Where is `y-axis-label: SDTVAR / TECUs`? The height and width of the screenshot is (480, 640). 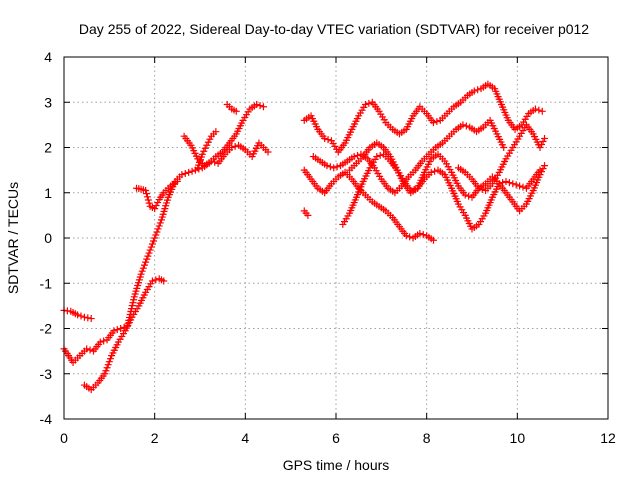 y-axis-label: SDTVAR / TECUs is located at coordinates (13, 238).